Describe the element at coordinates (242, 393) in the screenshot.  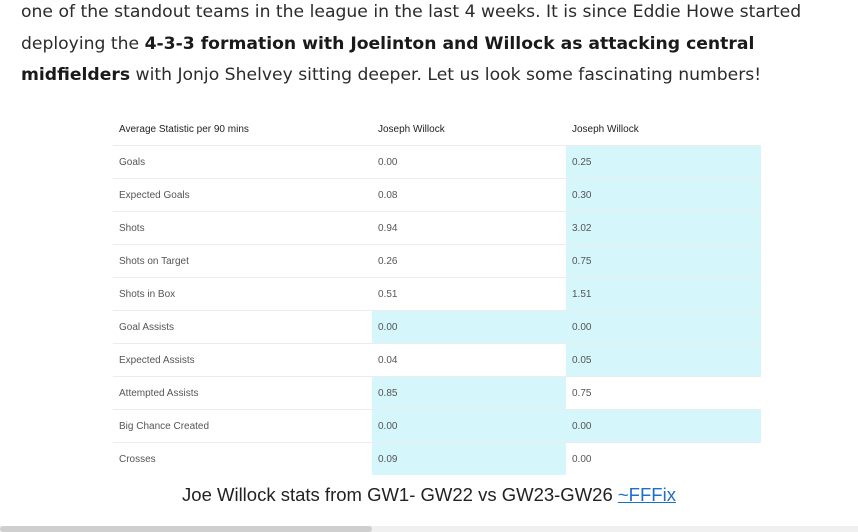
I see `stat-name: Attempted Assists` at that location.